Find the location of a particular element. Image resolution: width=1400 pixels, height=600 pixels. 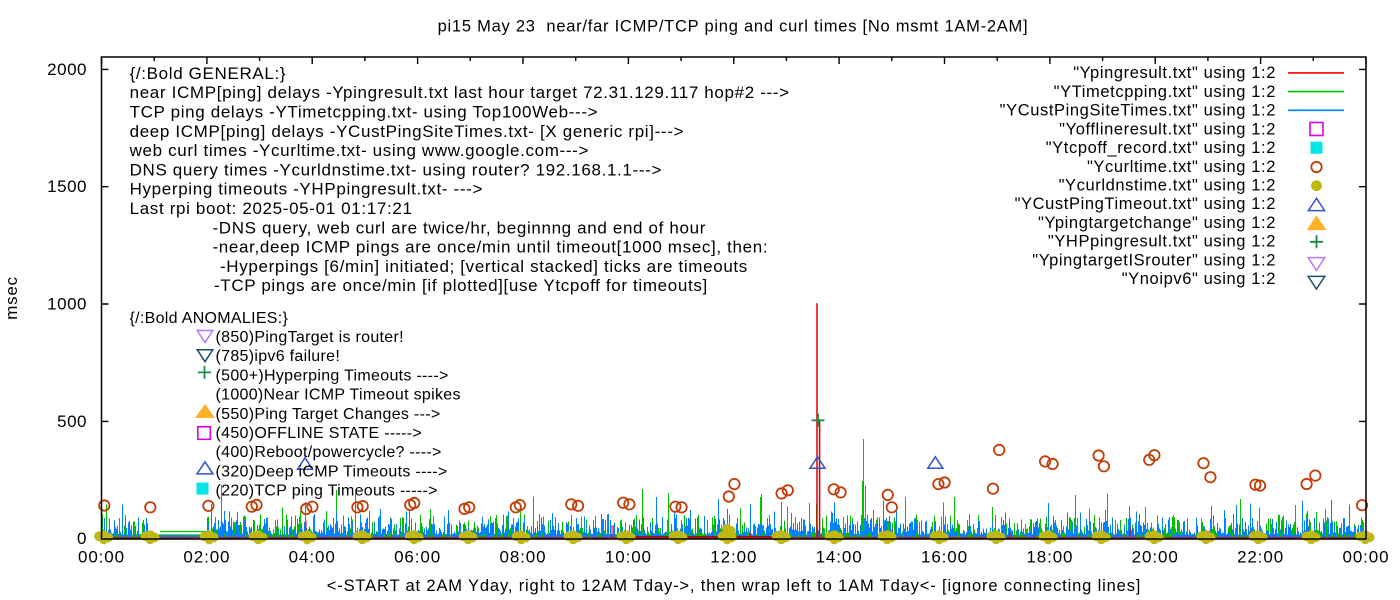

svg-text: 1000 is located at coordinates (67, 304).